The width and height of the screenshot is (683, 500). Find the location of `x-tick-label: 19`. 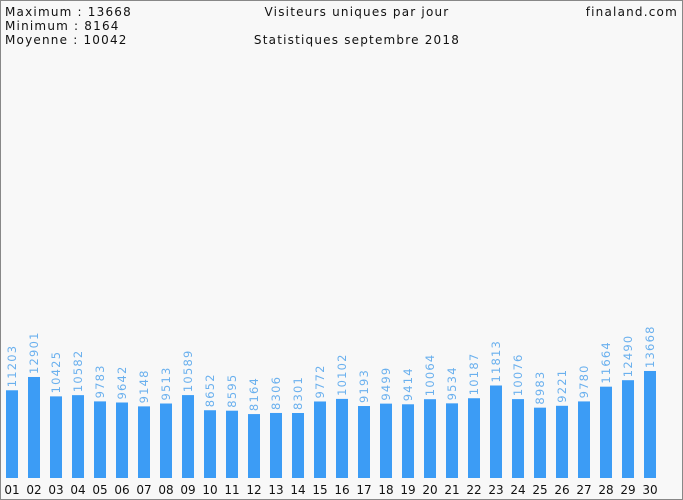

x-tick-label: 19 is located at coordinates (407, 490).